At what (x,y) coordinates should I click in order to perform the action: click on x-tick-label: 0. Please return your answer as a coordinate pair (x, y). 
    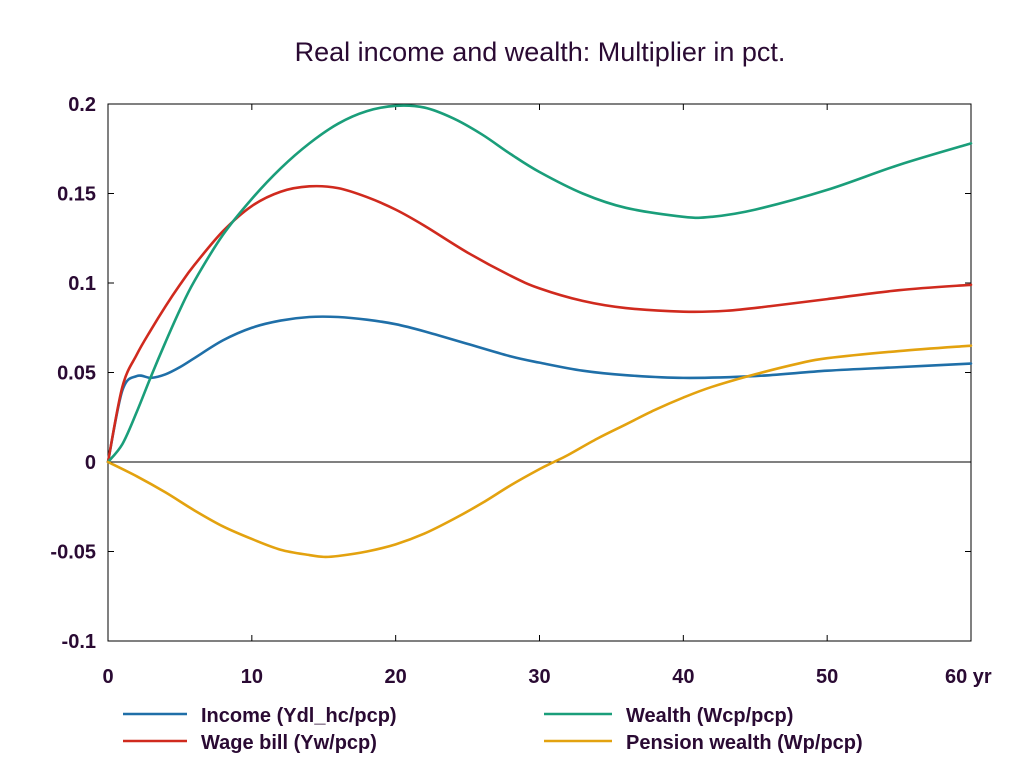
    Looking at the image, I should click on (107, 677).